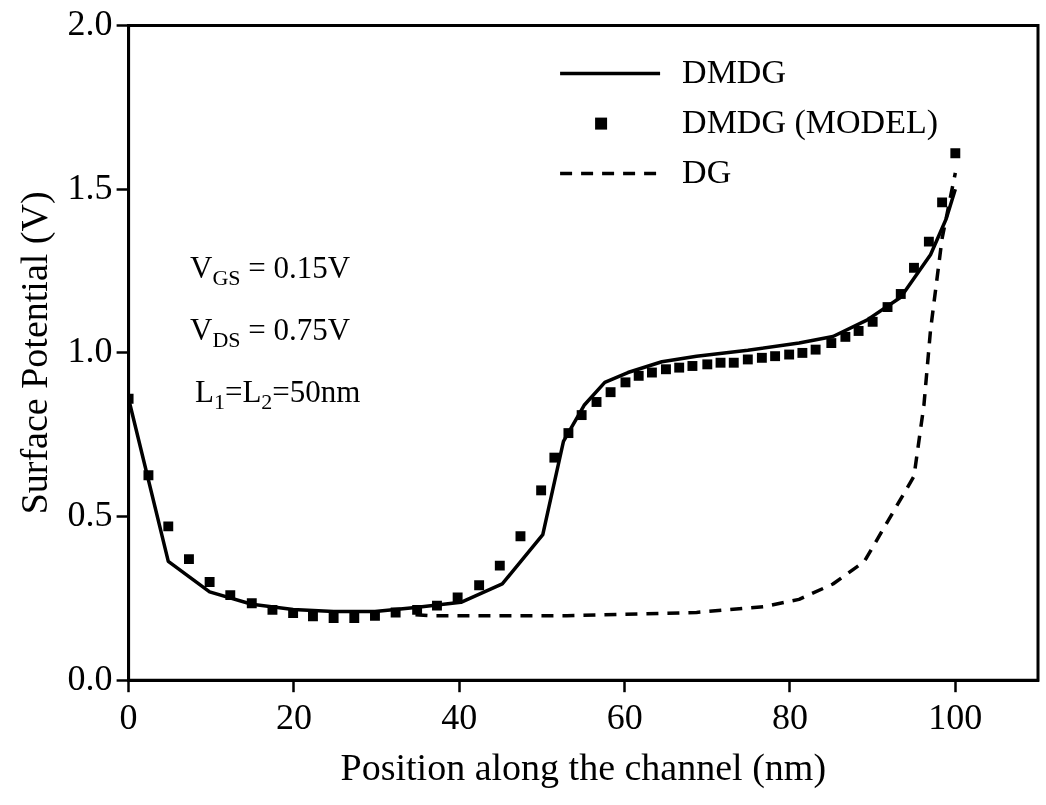  What do you see at coordinates (90, 186) in the screenshot?
I see `y-tick-label: 1.5` at bounding box center [90, 186].